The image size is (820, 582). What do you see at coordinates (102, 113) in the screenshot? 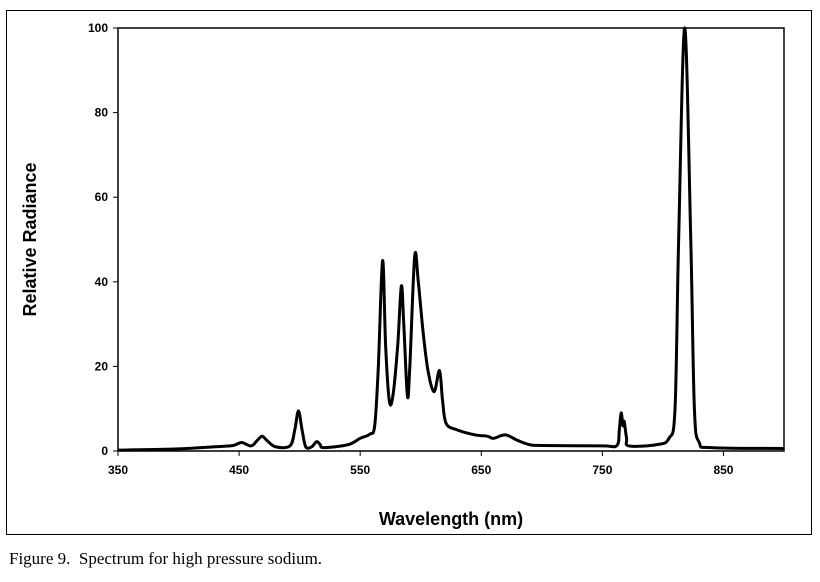
I see `y-tick-label: 80` at bounding box center [102, 113].